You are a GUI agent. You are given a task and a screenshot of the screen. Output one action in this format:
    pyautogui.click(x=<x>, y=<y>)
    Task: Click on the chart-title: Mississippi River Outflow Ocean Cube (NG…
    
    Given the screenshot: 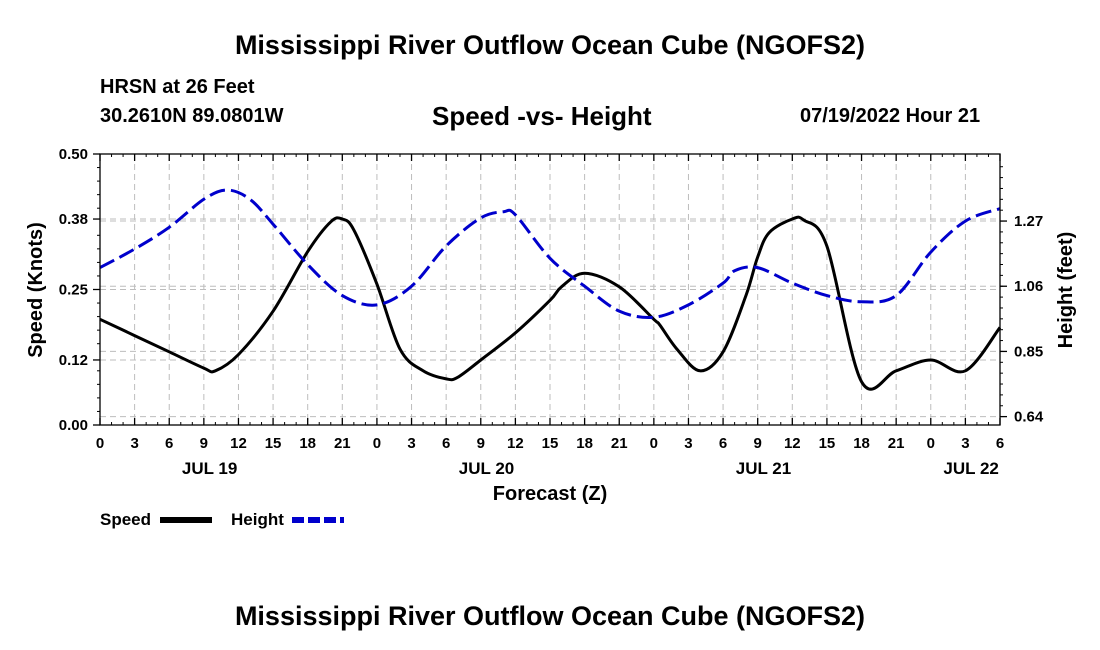 What is the action you would take?
    pyautogui.click(x=550, y=45)
    